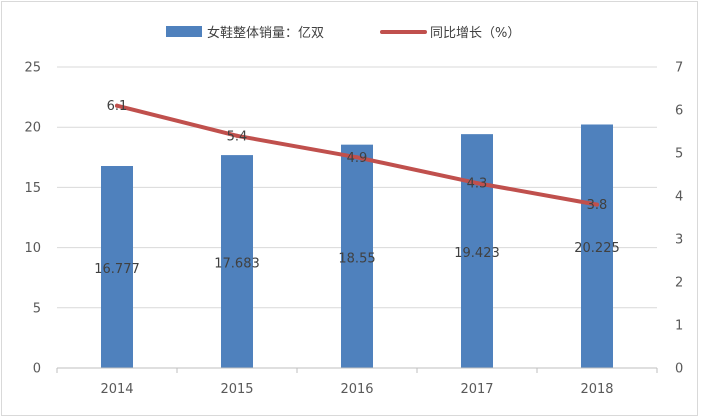 The width and height of the screenshot is (701, 419). What do you see at coordinates (265, 33) in the screenshot?
I see `legend-bar-label: 女鞋整体销量：亿双` at bounding box center [265, 33].